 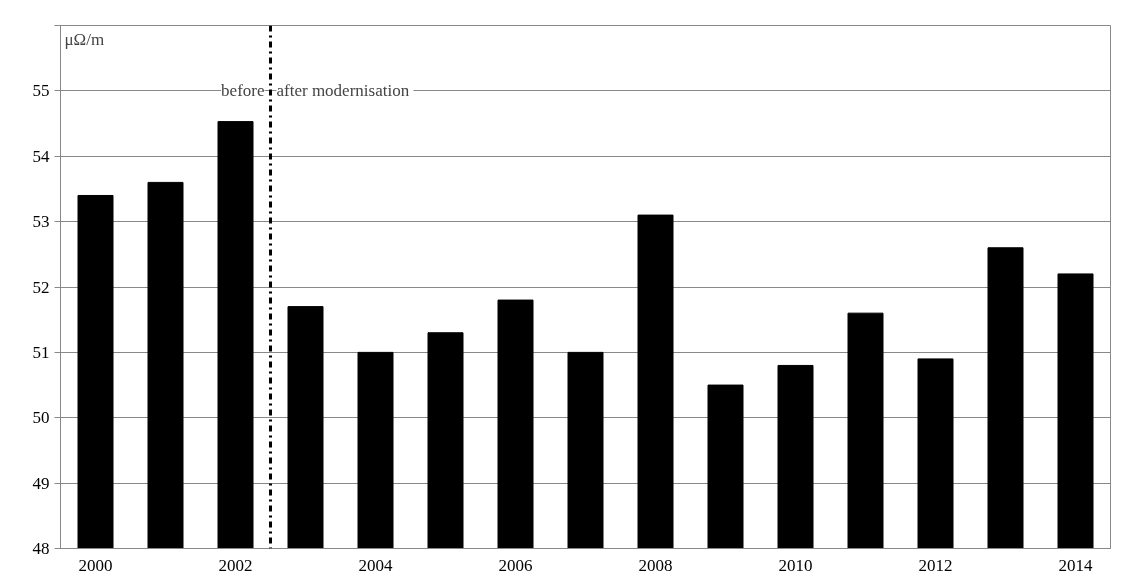 I want to click on x-tick-label: 2000, so click(x=95, y=565).